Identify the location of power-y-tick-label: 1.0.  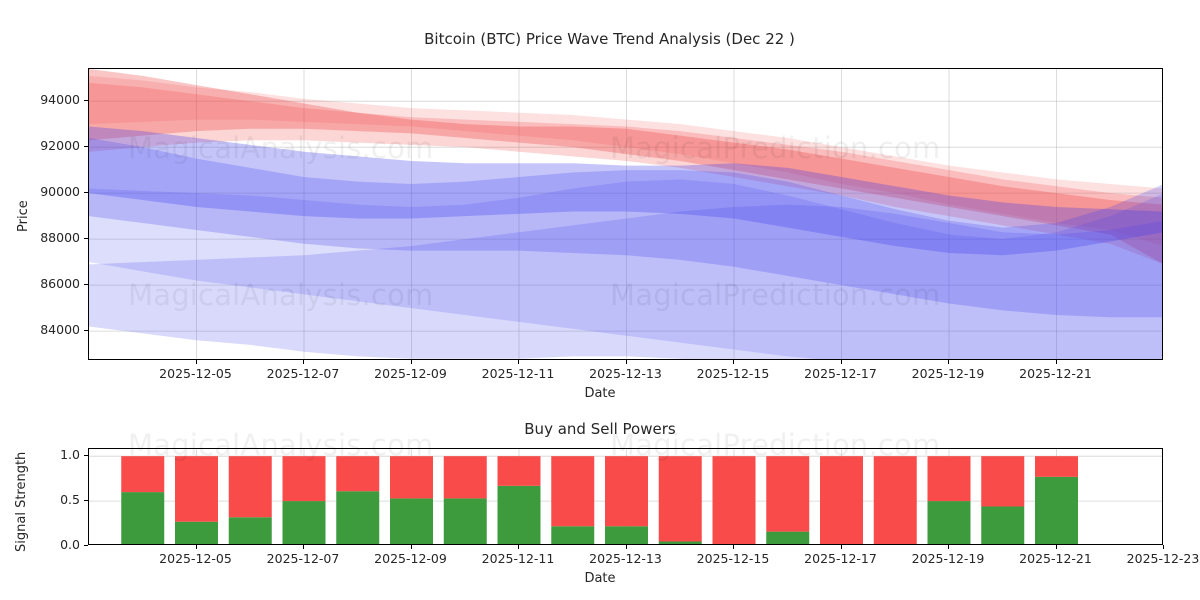
(70, 455).